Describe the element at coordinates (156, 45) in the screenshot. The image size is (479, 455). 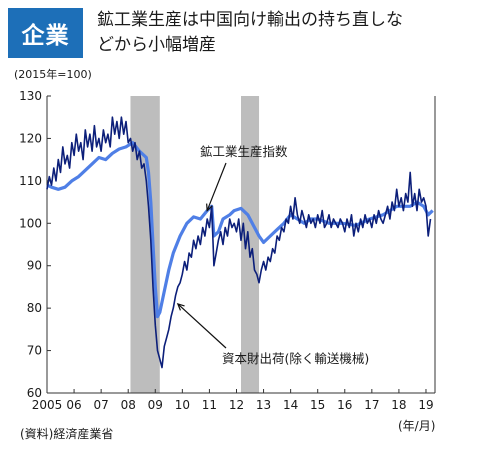
I see `headline-line-2: どから小幅増産` at that location.